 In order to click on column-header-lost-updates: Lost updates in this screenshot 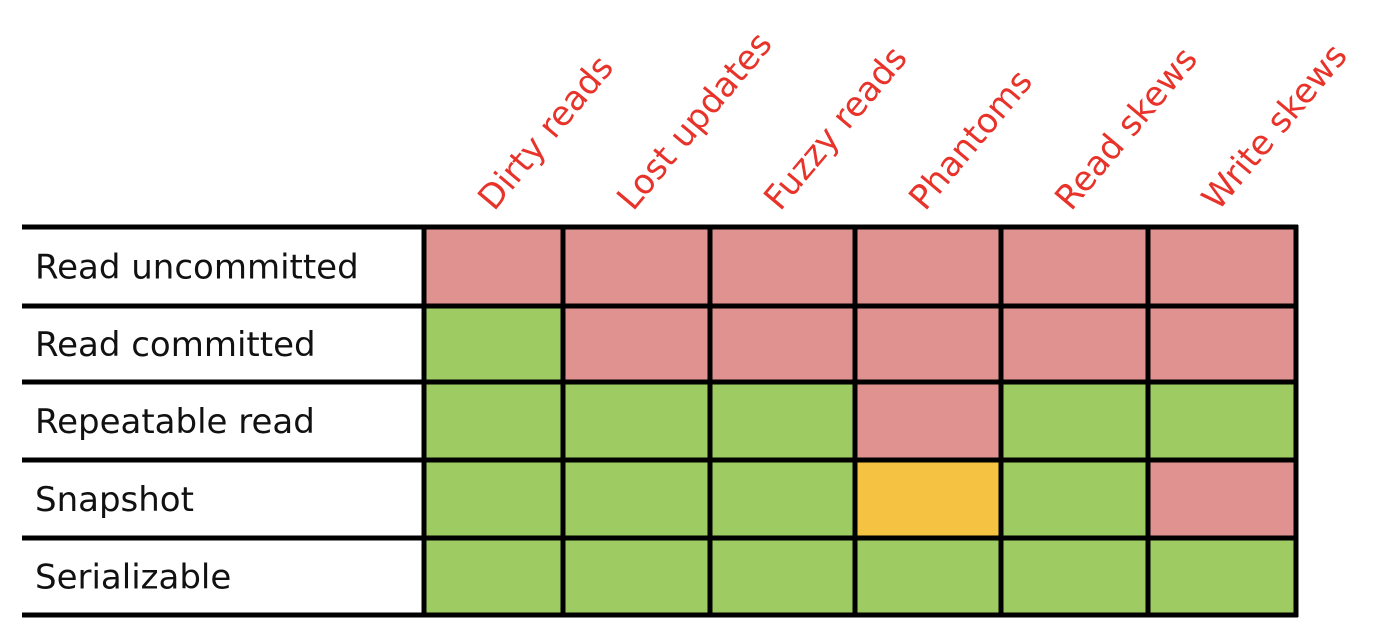, I will do `click(694, 121)`.